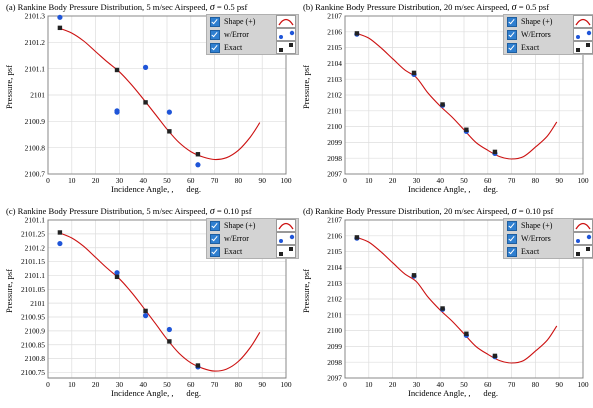 The width and height of the screenshot is (593, 408). Describe the element at coordinates (33, 289) in the screenshot. I see `y-tick-label: 2101.05` at that location.